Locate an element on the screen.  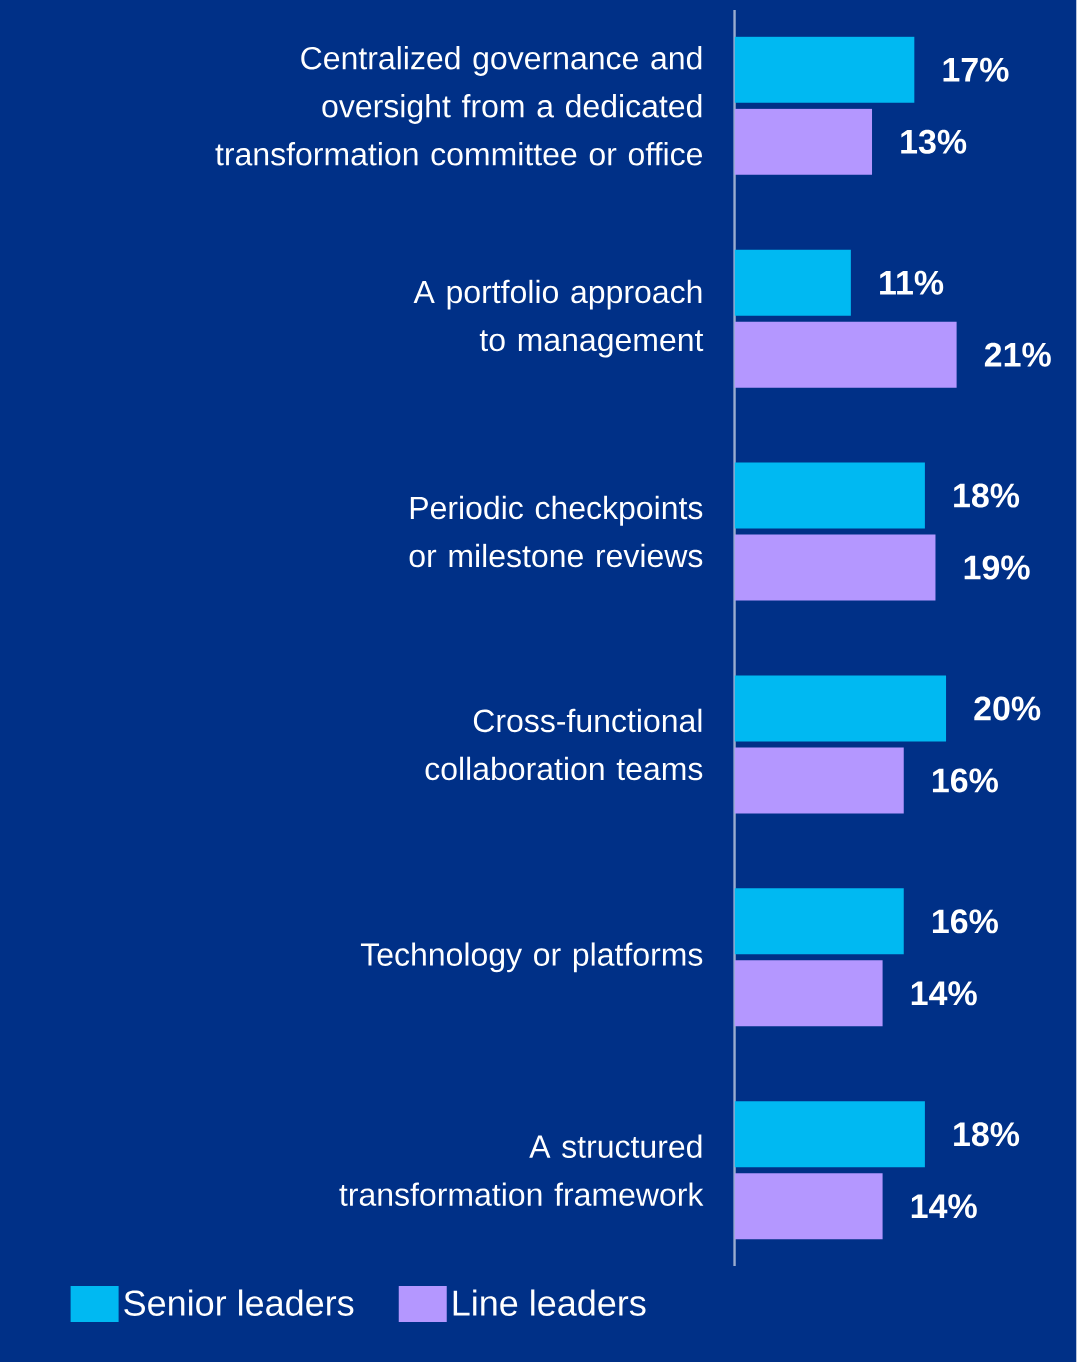
y-tick-label: Periodic checkpoints or milestone reviews is located at coordinates (556, 531).